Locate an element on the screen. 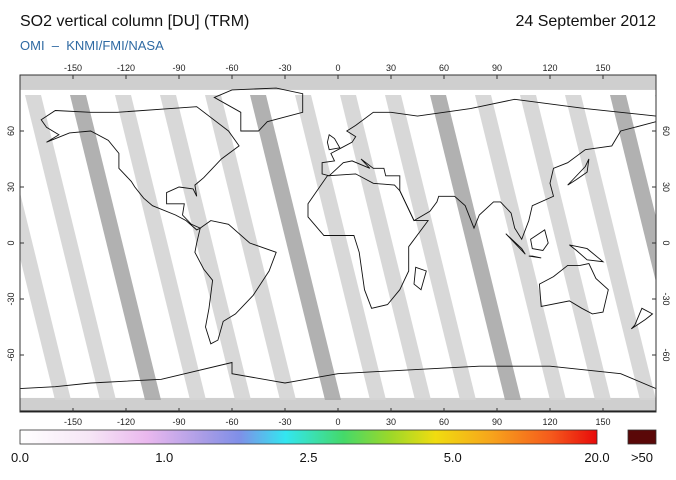 The width and height of the screenshot is (676, 480). colorbar-label: 0.0 is located at coordinates (20, 457).